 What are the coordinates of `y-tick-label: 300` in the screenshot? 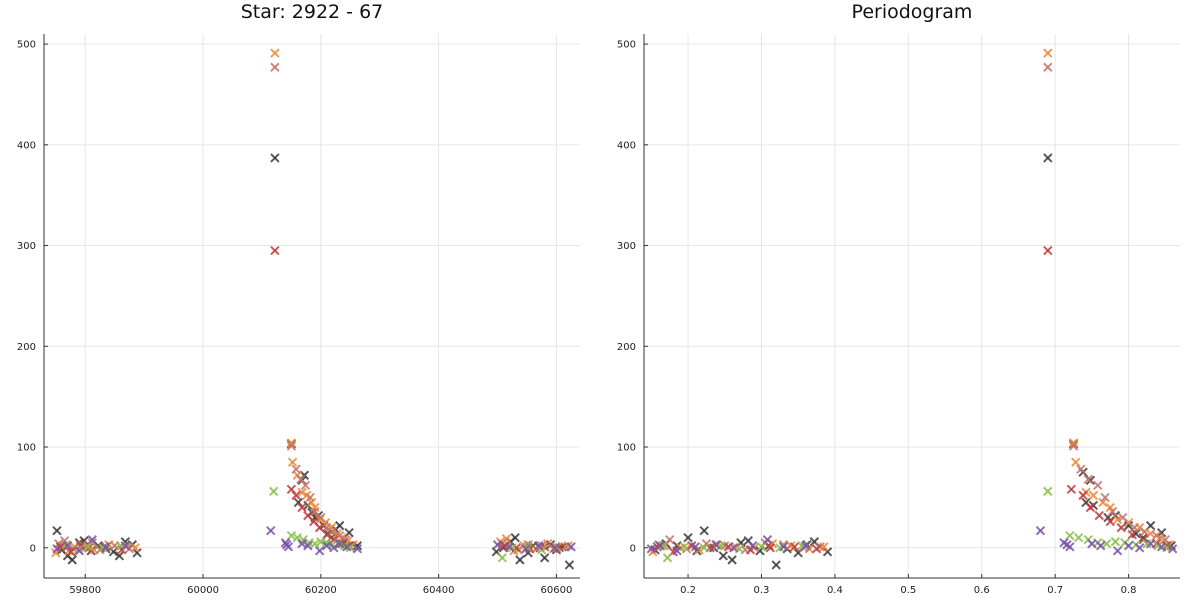 It's located at (626, 246).